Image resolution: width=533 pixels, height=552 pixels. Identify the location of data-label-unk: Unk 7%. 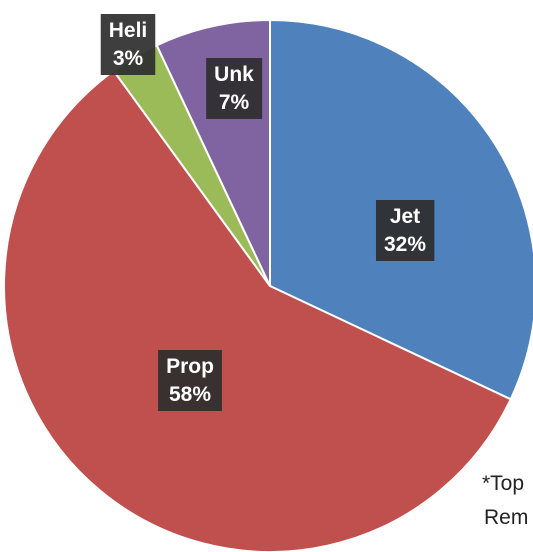
(234, 88).